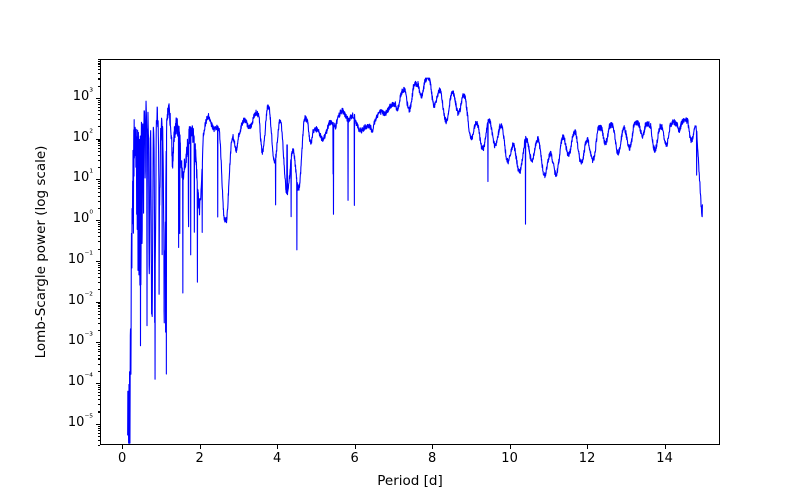 Image resolution: width=800 pixels, height=500 pixels. Describe the element at coordinates (122, 458) in the screenshot. I see `x-ticklabel-0: 0` at that location.